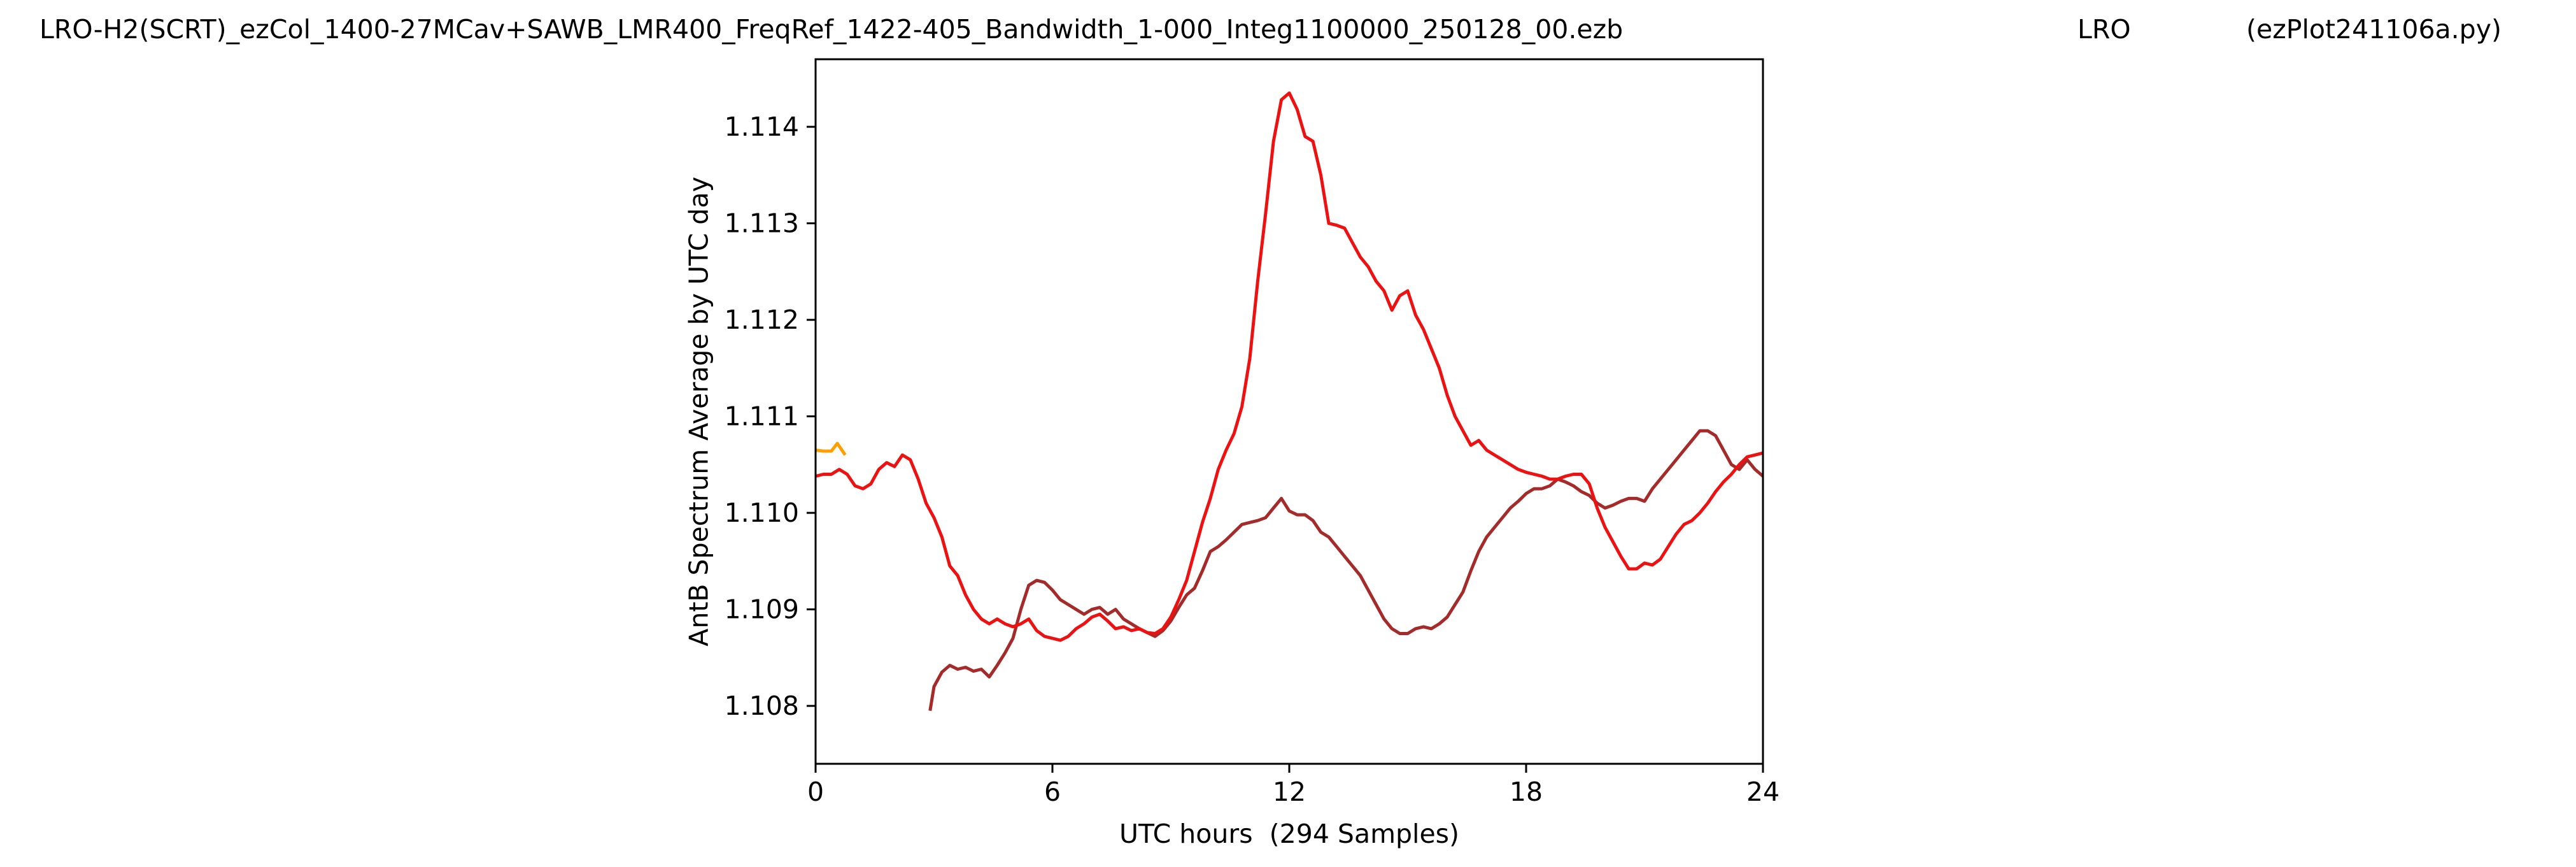 This screenshot has width=2576, height=867. I want to click on y-tick-label: 1.111, so click(762, 416).